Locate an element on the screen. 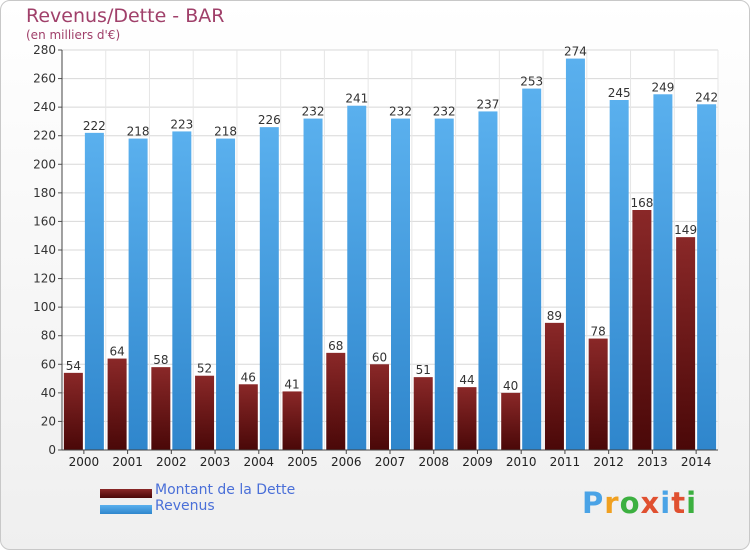  logo-letter: o is located at coordinates (630, 503).